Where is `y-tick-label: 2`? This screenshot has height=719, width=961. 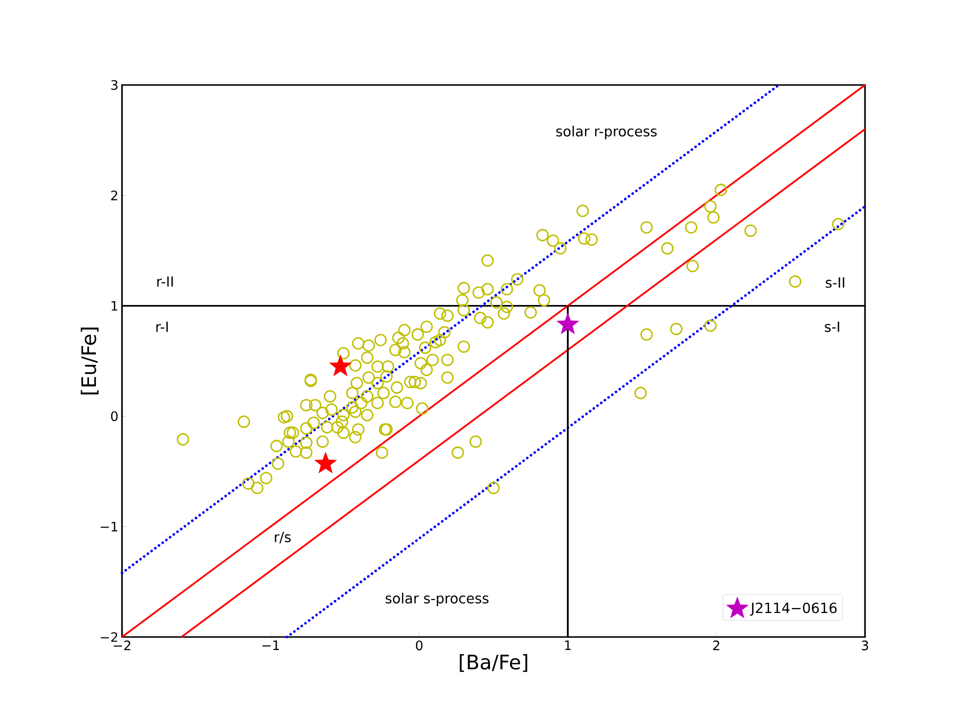
y-tick-label: 2 is located at coordinates (114, 195).